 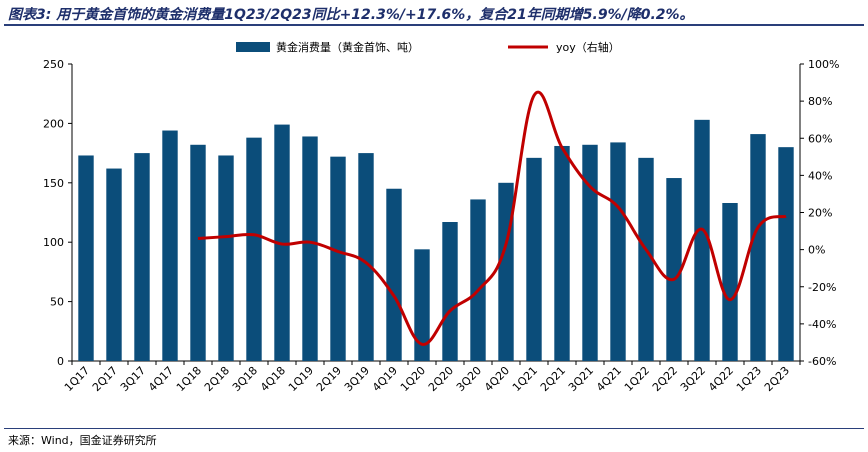 I want to click on left-tick-label: 100, so click(x=53, y=242).